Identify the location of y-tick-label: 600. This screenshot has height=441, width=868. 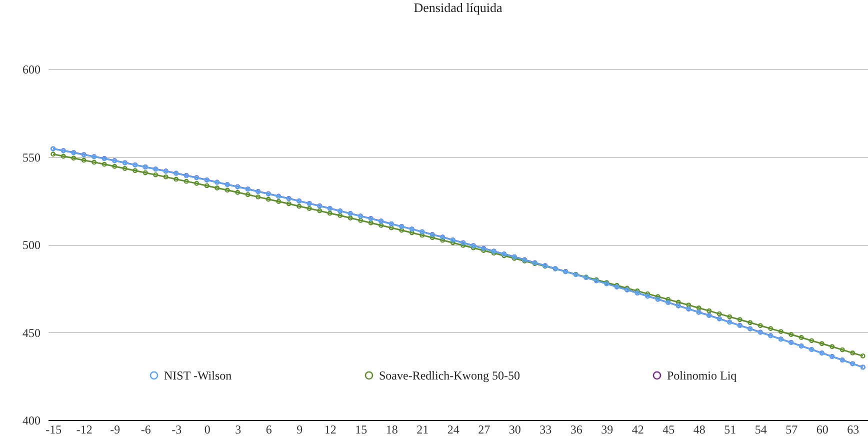
(31, 69).